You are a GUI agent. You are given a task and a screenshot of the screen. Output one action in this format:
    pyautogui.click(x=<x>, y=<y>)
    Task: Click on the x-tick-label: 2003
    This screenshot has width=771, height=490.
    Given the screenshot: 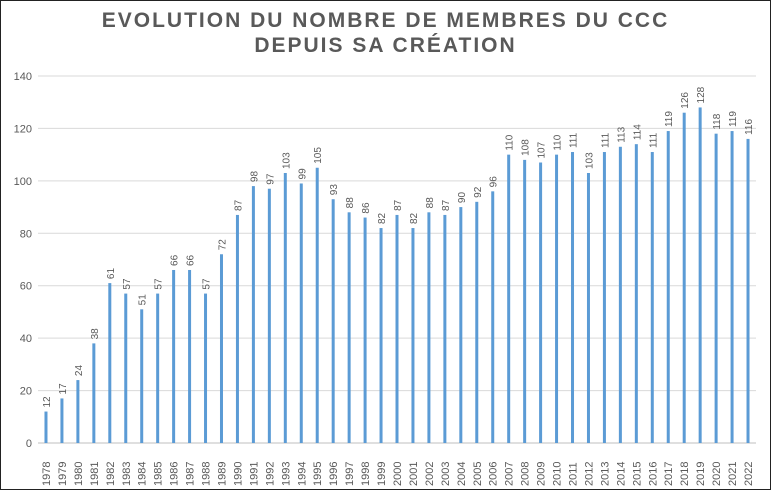 What is the action you would take?
    pyautogui.click(x=446, y=474)
    